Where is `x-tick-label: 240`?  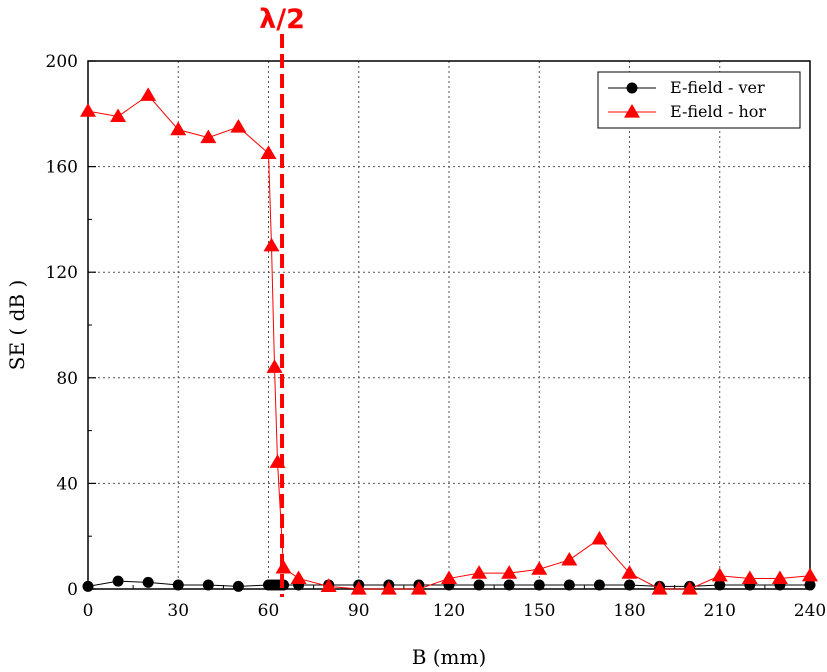
x-tick-label: 240 is located at coordinates (810, 611).